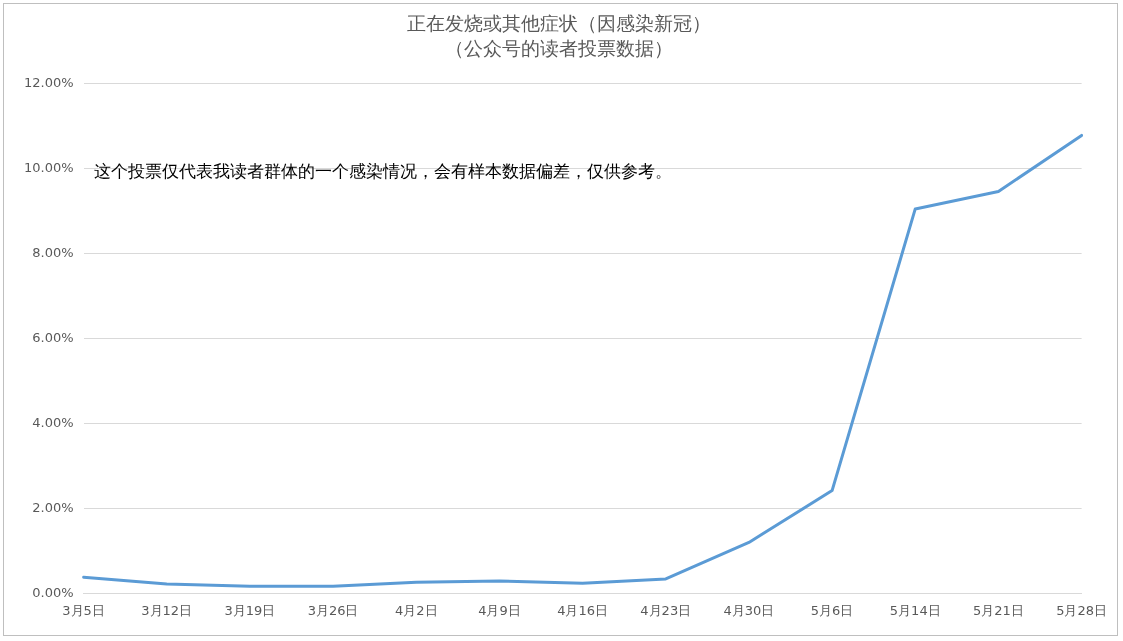 This screenshot has width=1123, height=641. Describe the element at coordinates (558, 23) in the screenshot. I see `chart-title: 正在发烧或其他症状（因感染新冠）` at that location.